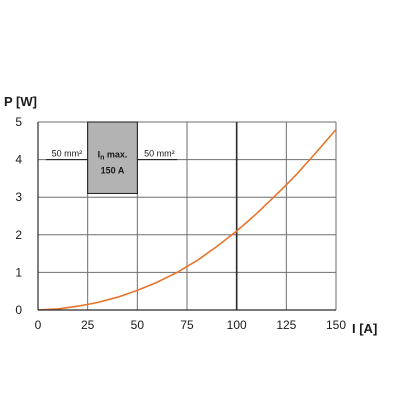  I want to click on y-tick-label: 4, so click(18, 160).